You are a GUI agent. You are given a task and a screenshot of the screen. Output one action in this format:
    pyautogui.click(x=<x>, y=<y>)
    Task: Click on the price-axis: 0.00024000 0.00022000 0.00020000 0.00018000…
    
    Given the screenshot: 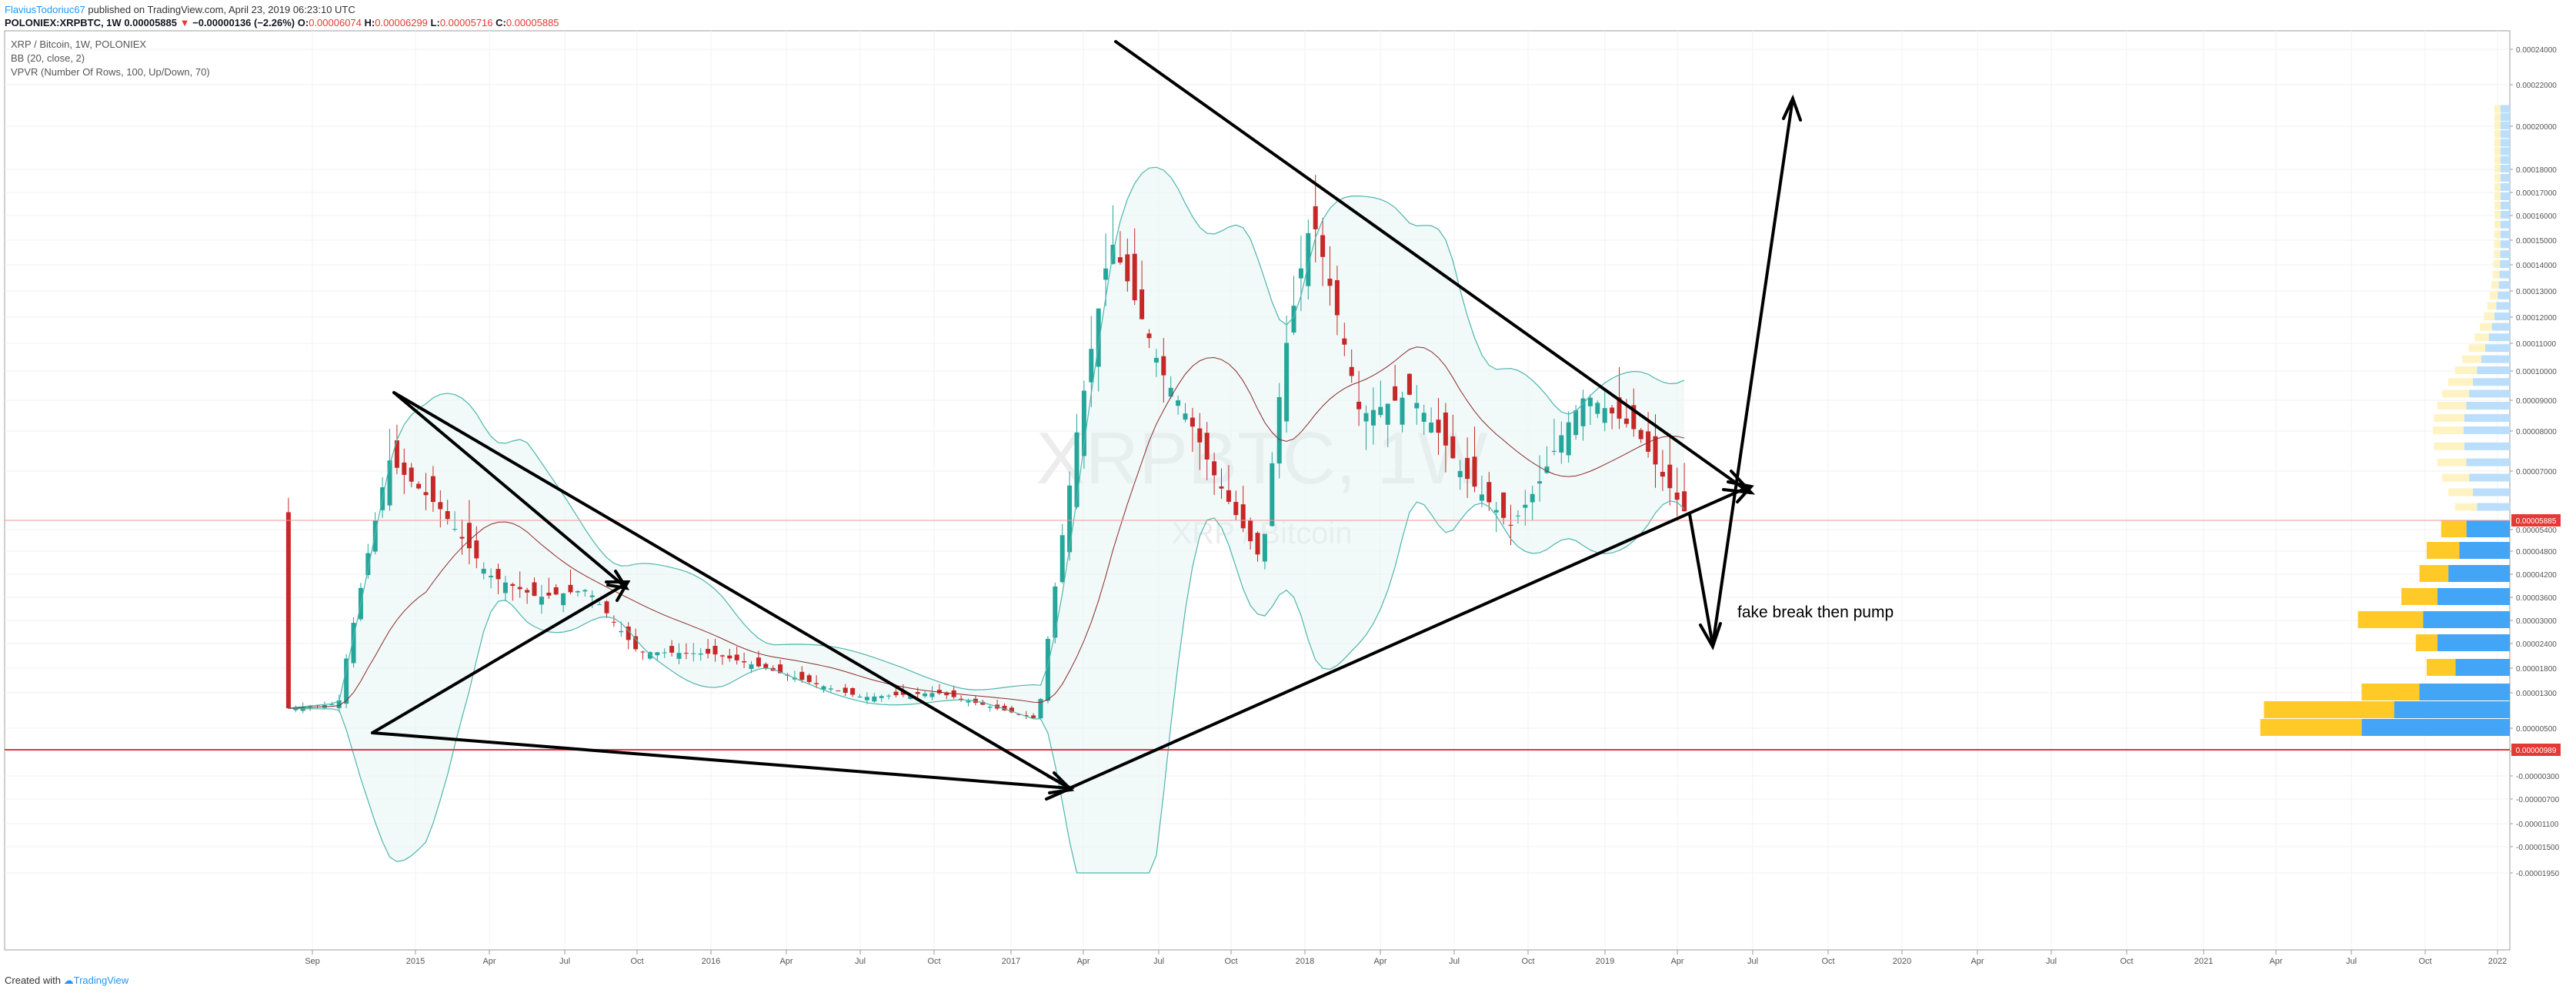 What is the action you would take?
    pyautogui.click(x=2535, y=462)
    